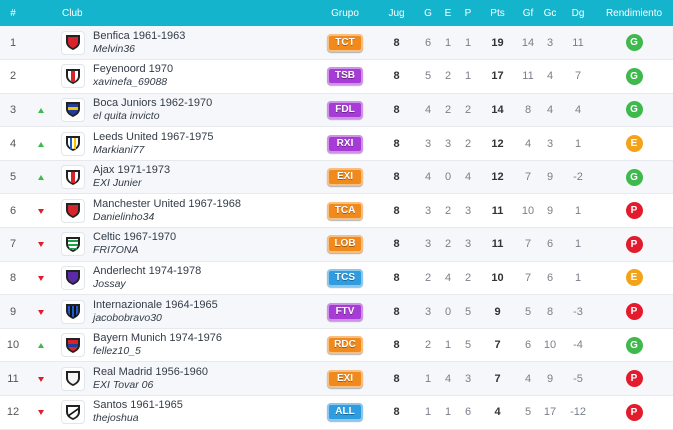 The height and width of the screenshot is (430, 673). I want to click on club-cell: Real Madrid 1956-1960 EXI Tovar 06, so click(202, 379).